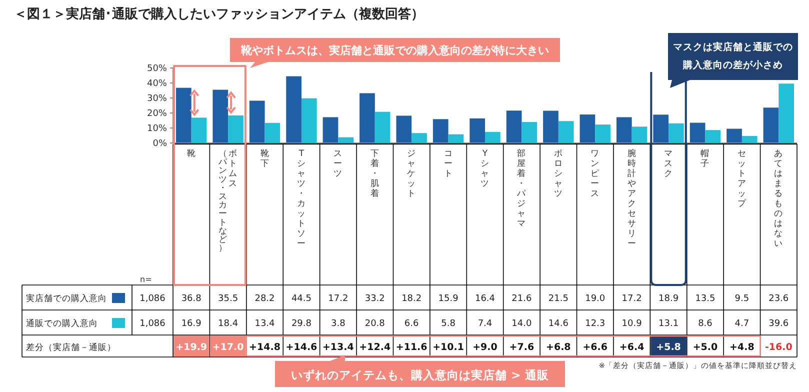 The width and height of the screenshot is (809, 392). I want to click on data-label: 13.4, so click(265, 324).